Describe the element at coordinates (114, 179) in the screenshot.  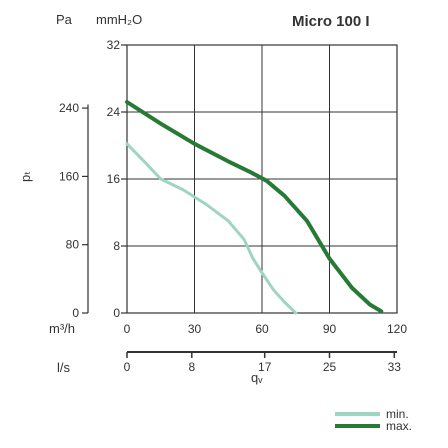
I see `y-tick-label: 16` at that location.